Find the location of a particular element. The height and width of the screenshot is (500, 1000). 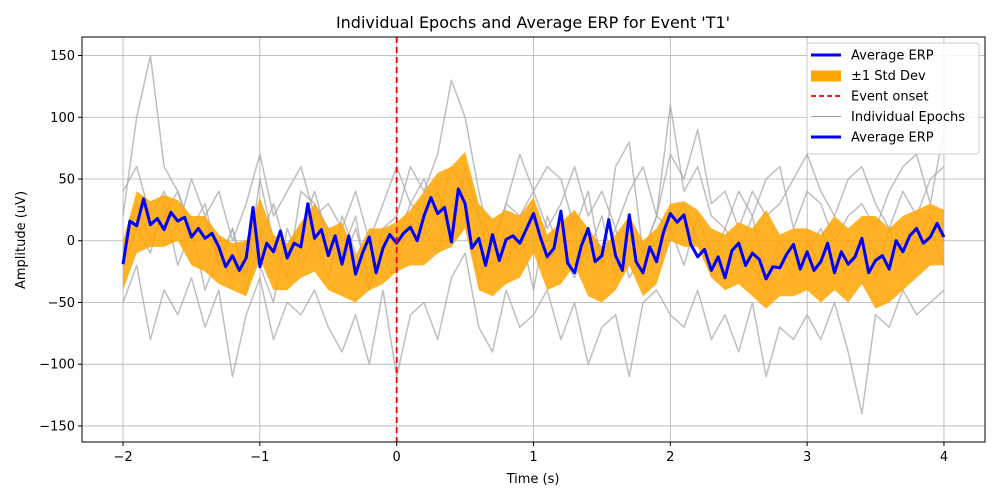

y-tick-label: 150 is located at coordinates (62, 56).